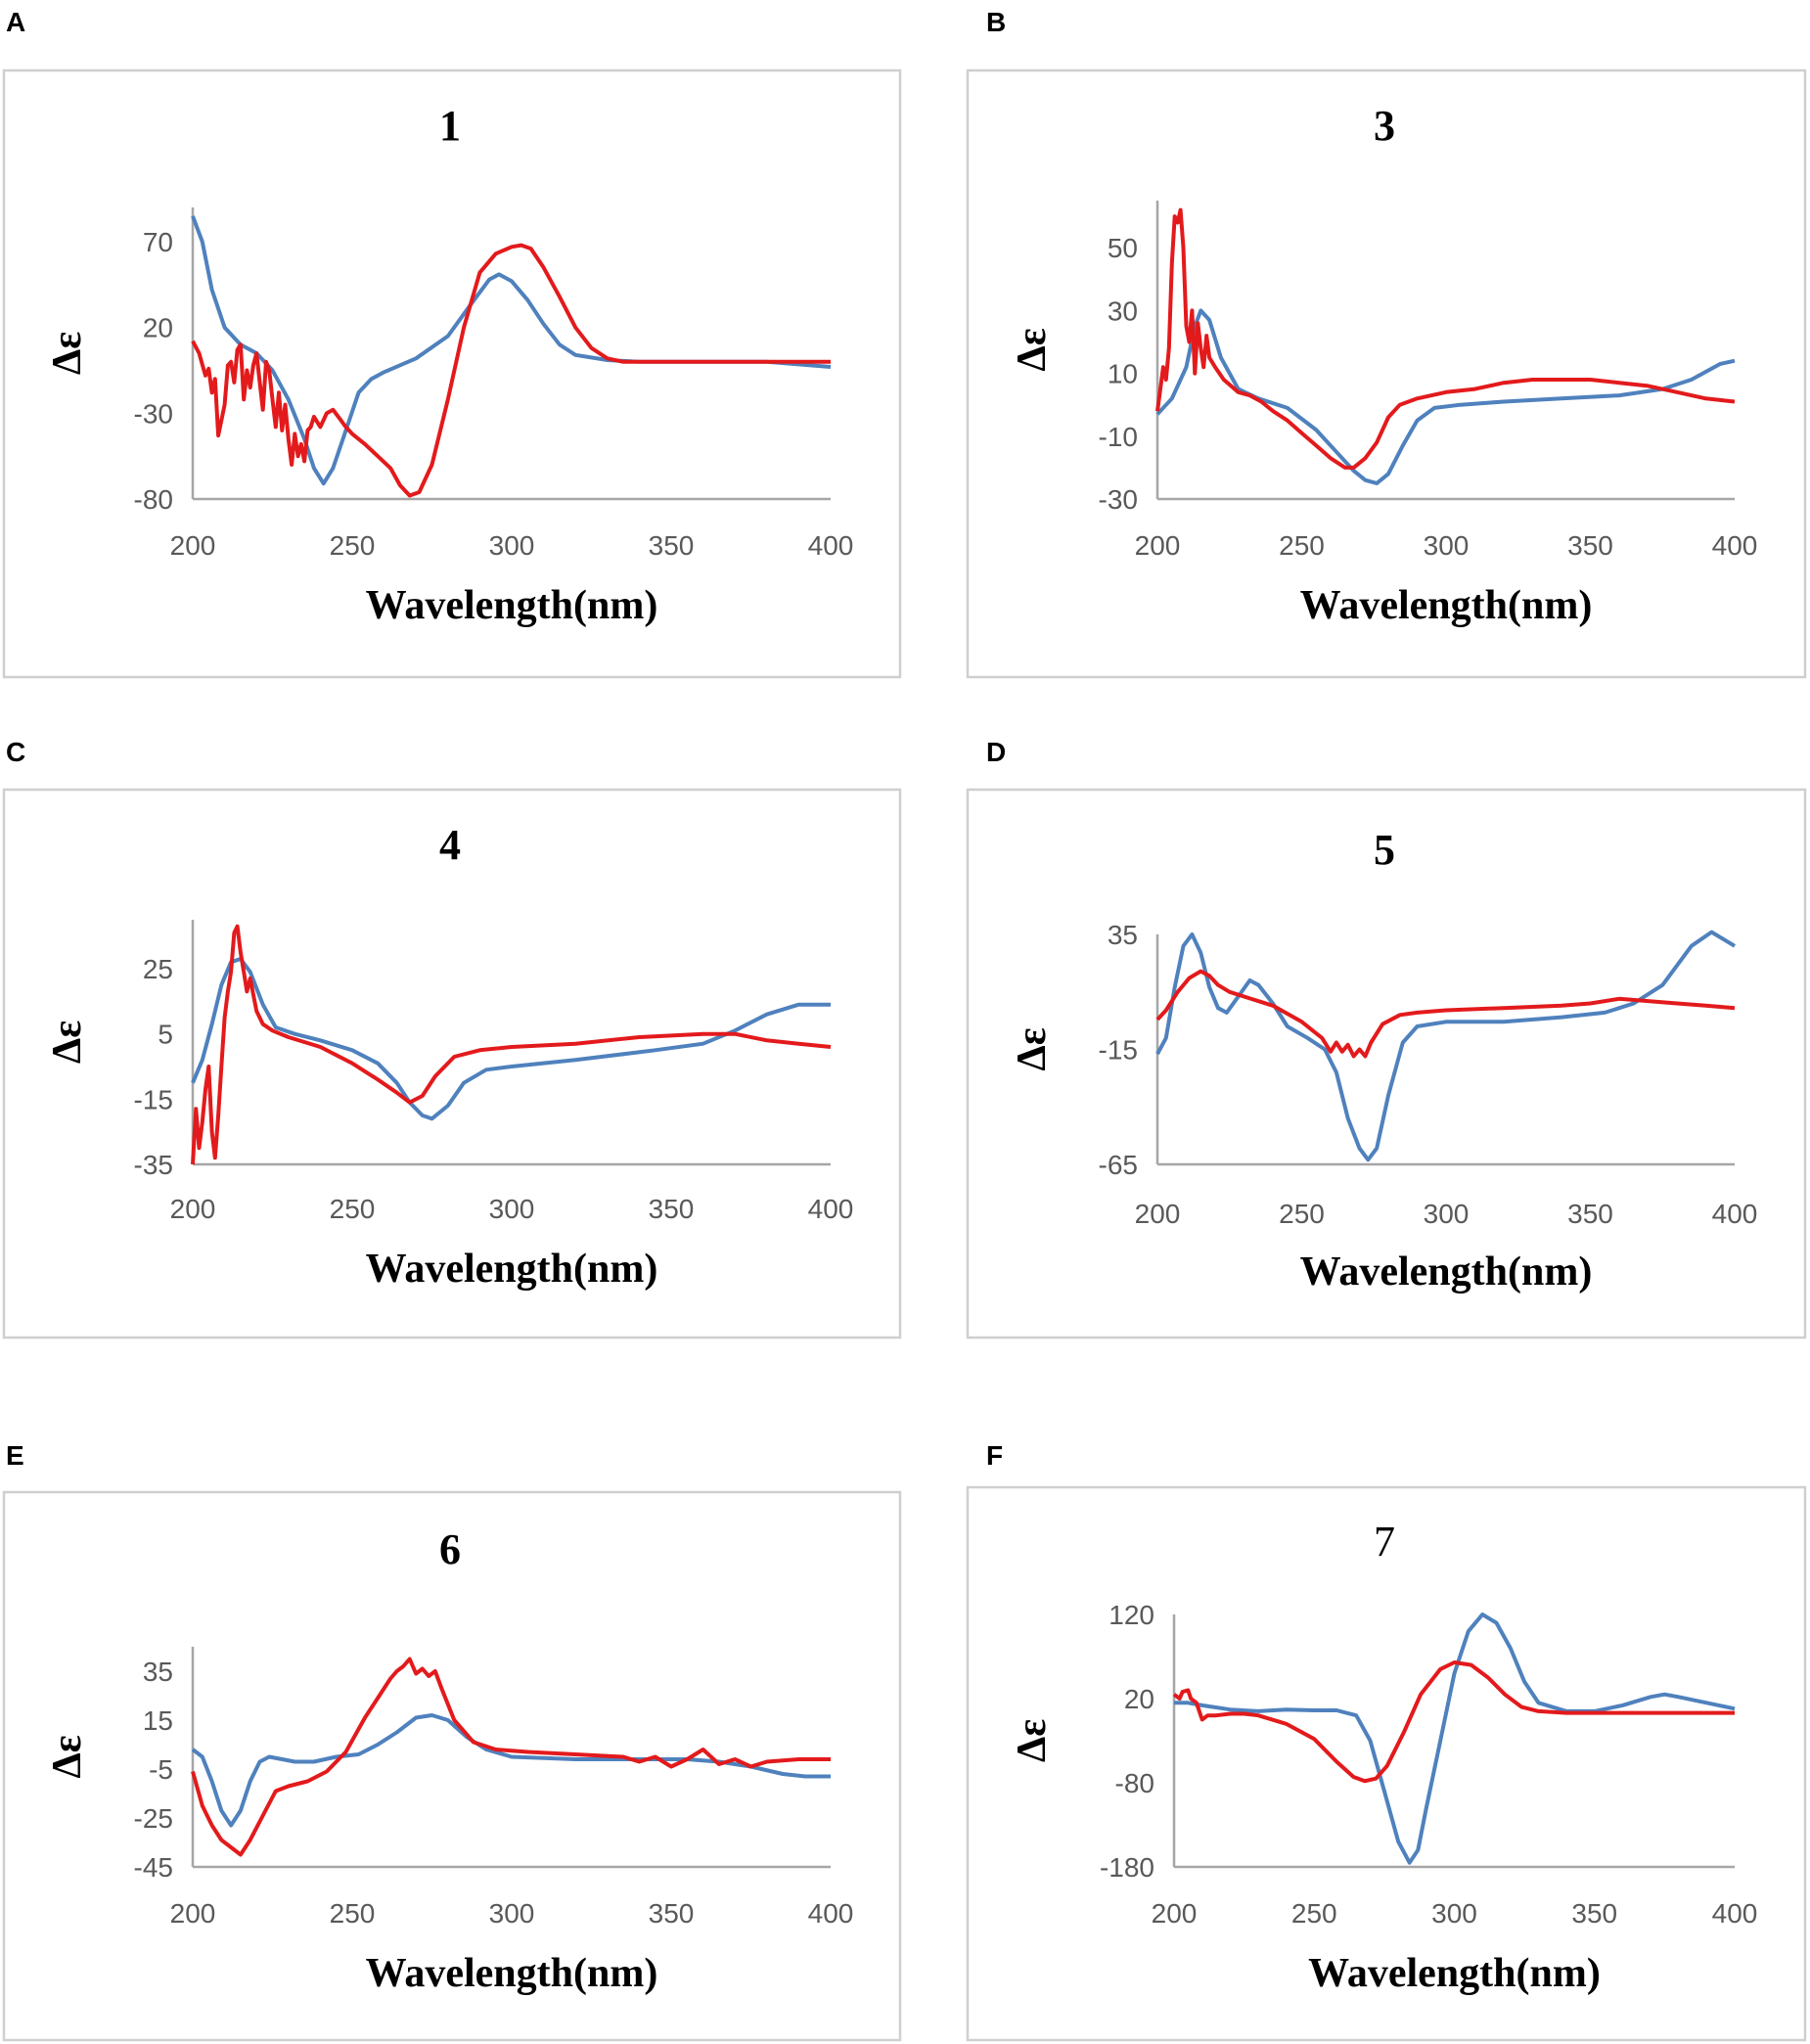 The width and height of the screenshot is (1810, 2044). What do you see at coordinates (1118, 437) in the screenshot?
I see `y-tick-label: -10` at bounding box center [1118, 437].